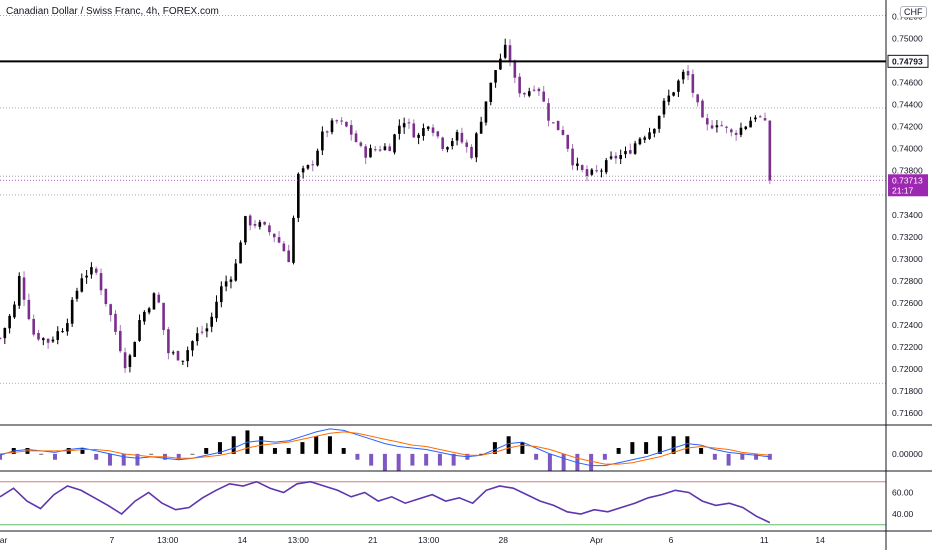  I want to click on macd-signal-line, so click(385, 448).